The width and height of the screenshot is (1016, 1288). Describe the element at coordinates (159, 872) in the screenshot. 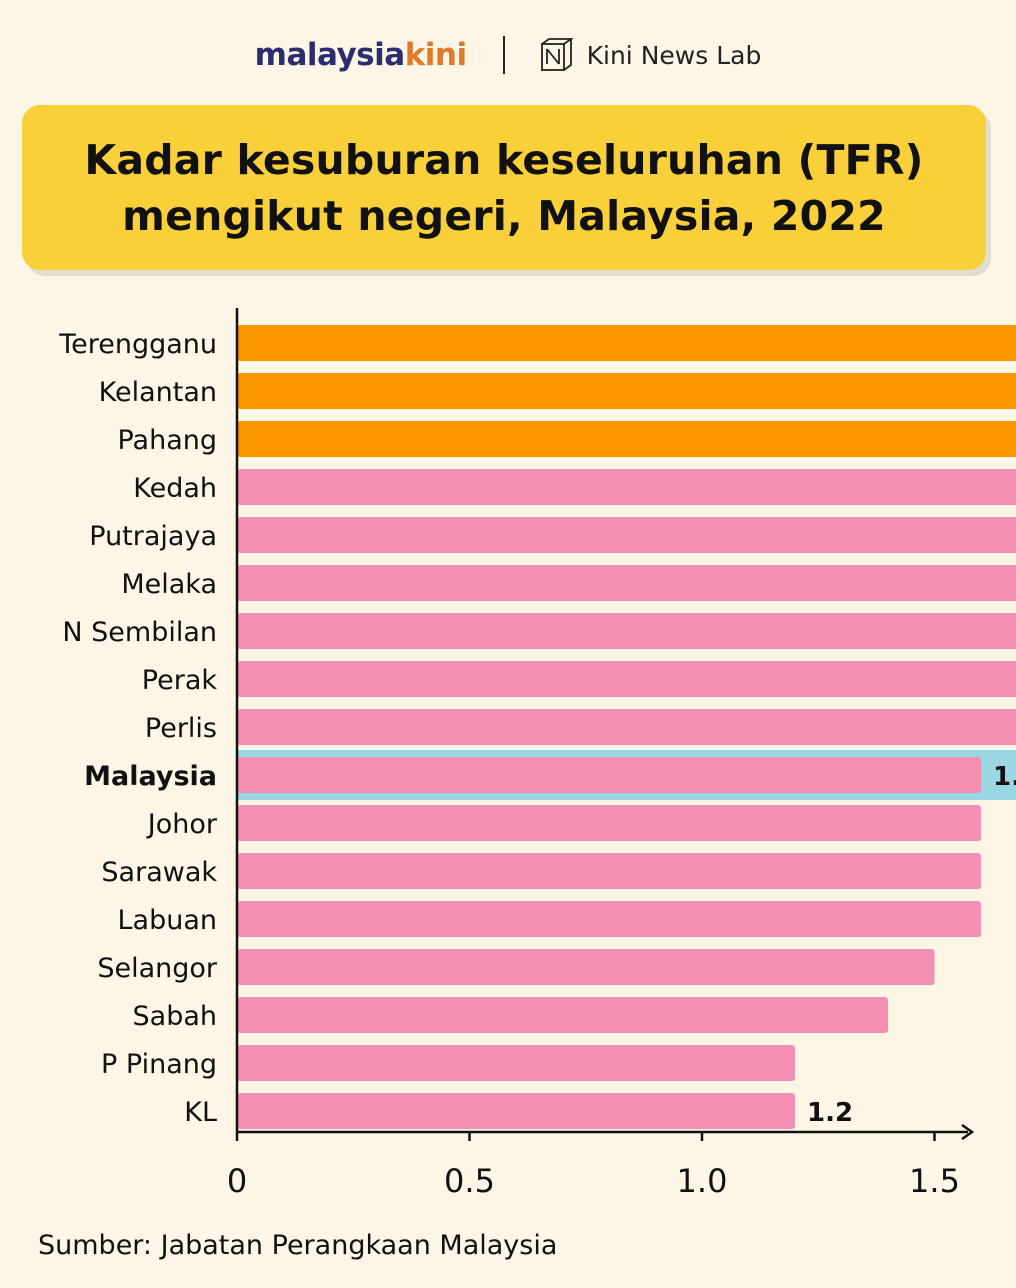

I see `category-label: Sarawak` at that location.